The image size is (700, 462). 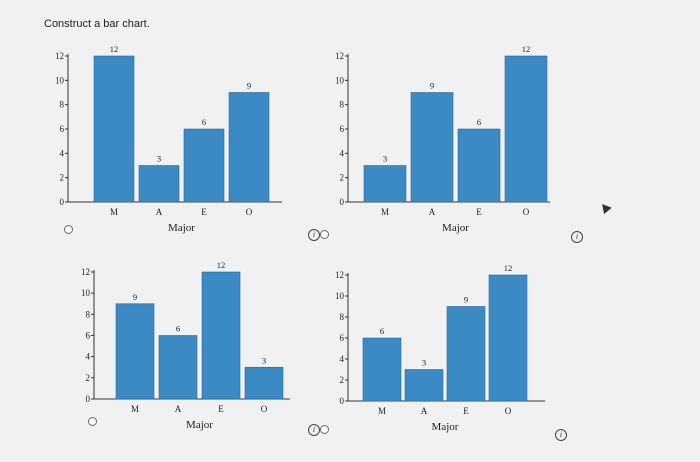 What do you see at coordinates (324, 234) in the screenshot?
I see `option-b-radio` at bounding box center [324, 234].